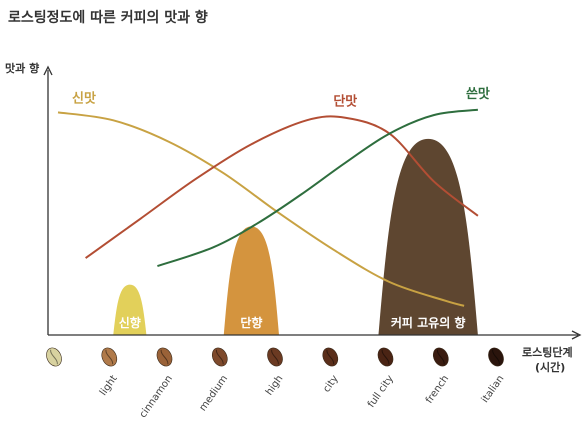  What do you see at coordinates (108, 17) in the screenshot?
I see `chart-title: 로스팅정도에 따른 커피의 맛과 향` at bounding box center [108, 17].